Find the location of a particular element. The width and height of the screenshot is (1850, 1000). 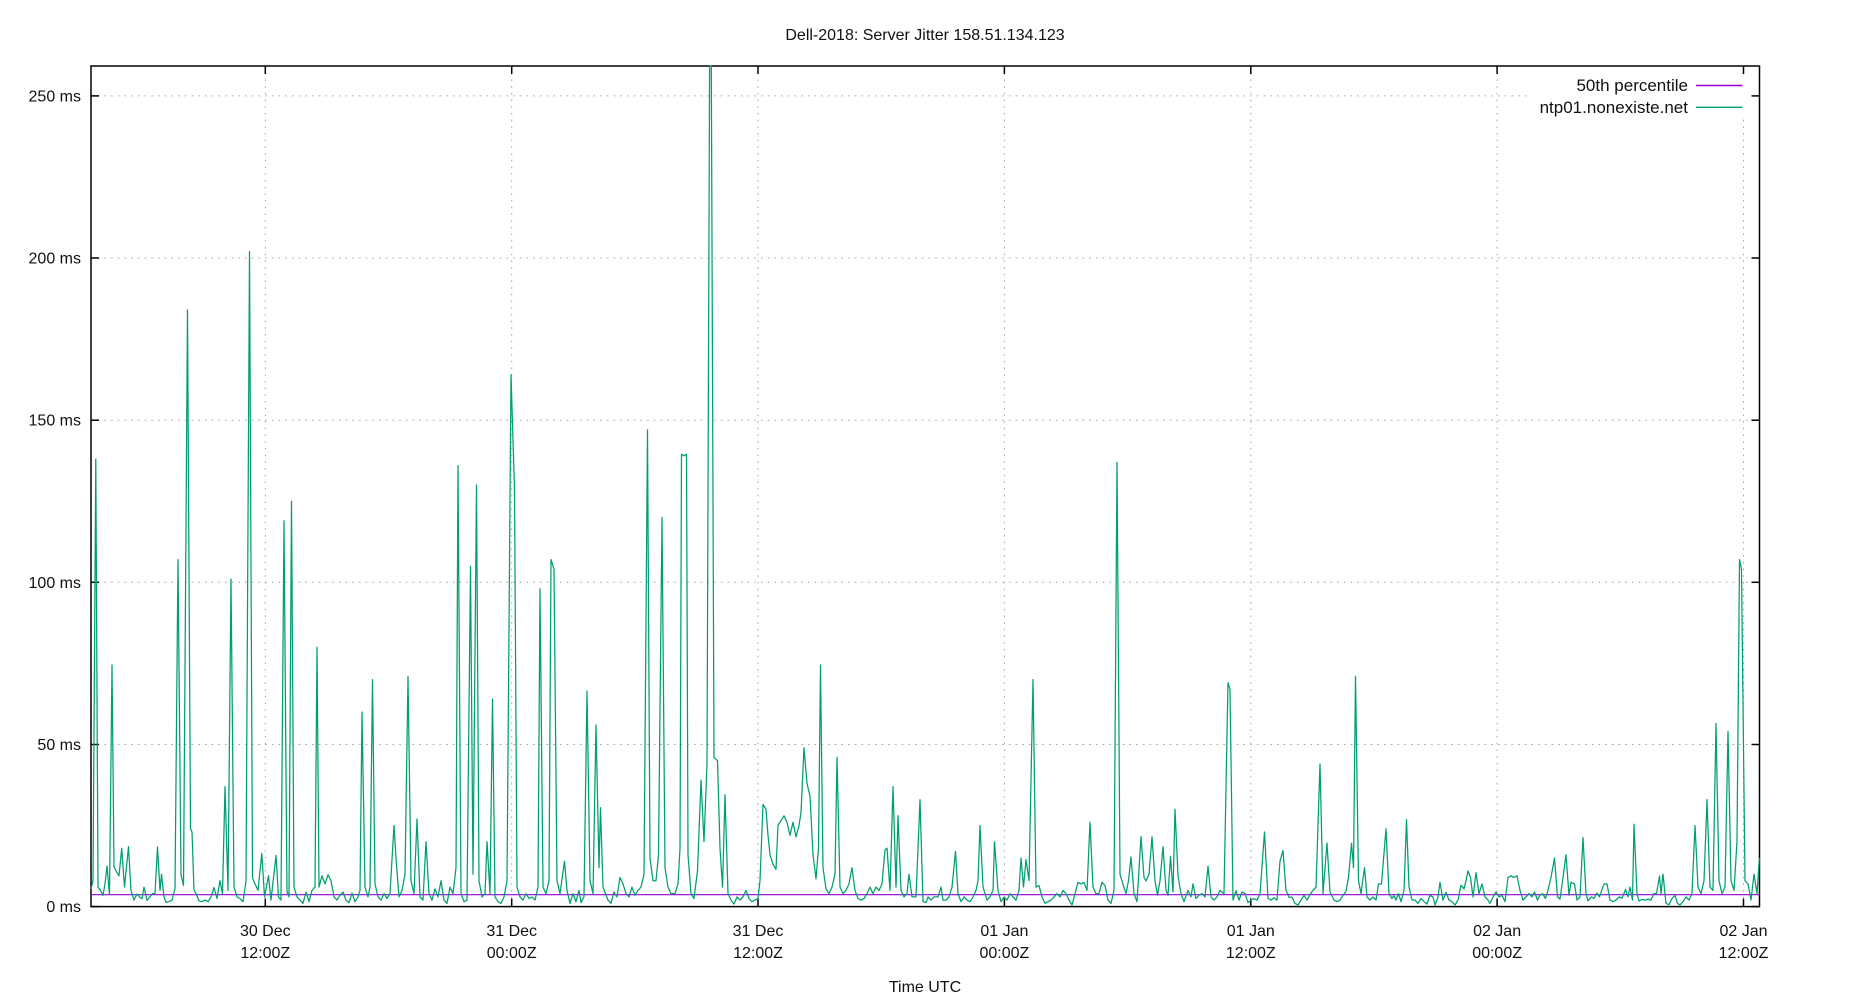

svg-text: 250 ms is located at coordinates (55, 96).